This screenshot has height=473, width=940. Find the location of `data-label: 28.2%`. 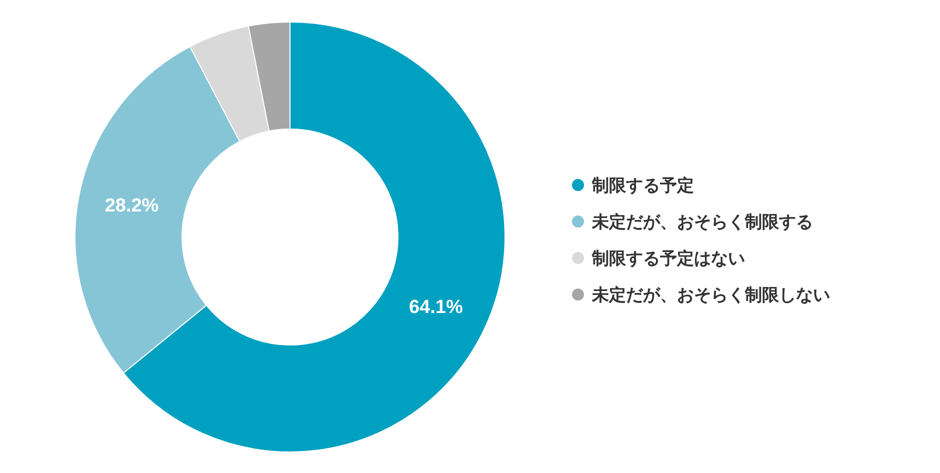

data-label: 28.2% is located at coordinates (131, 205).